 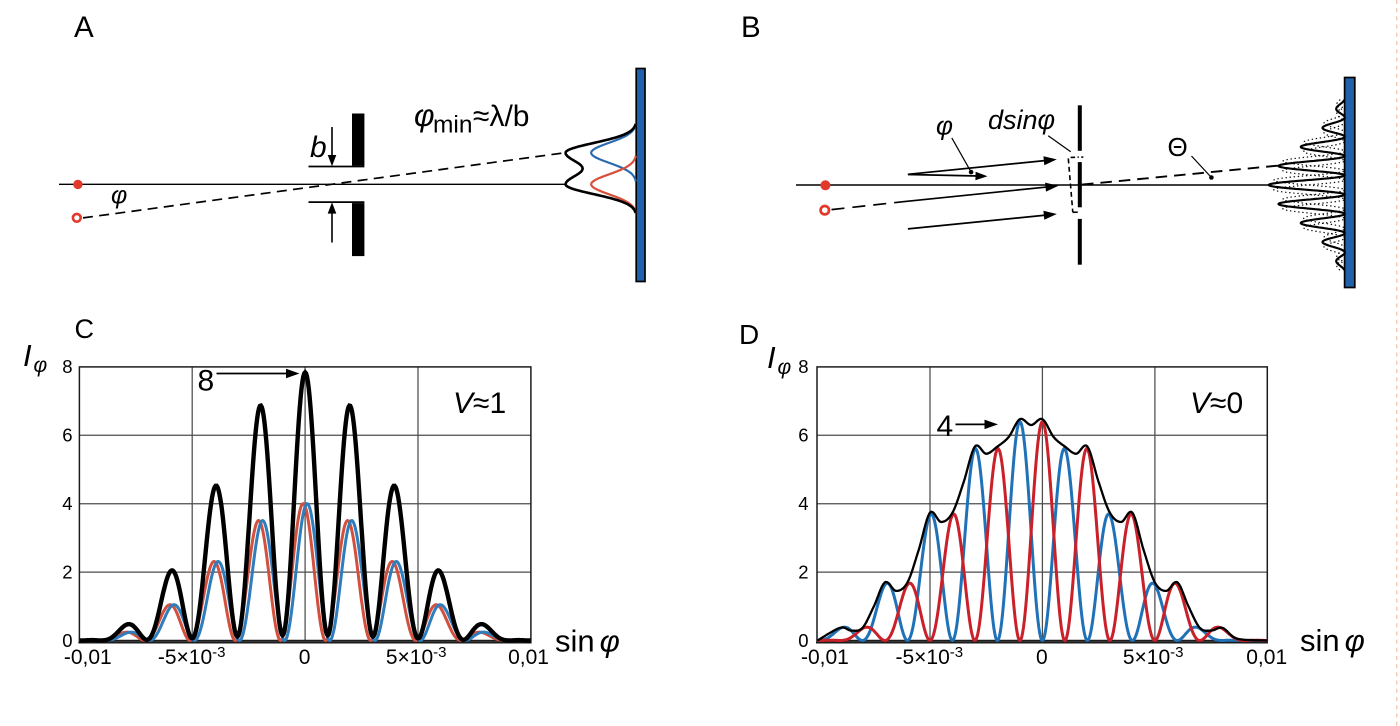 I want to click on svg-text: V≈0, so click(x=1216, y=403).